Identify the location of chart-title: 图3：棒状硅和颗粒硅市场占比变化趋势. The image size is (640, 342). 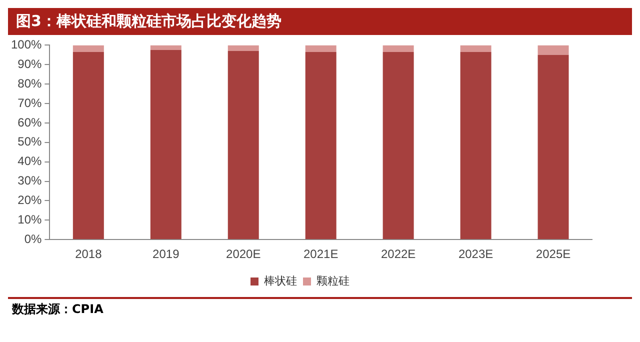
(320, 21).